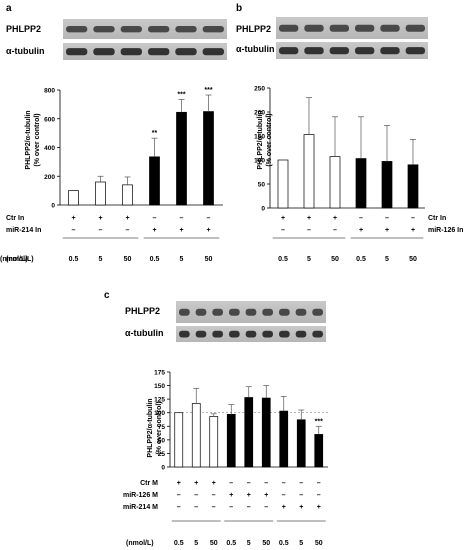 The width and height of the screenshot is (475, 550). What do you see at coordinates (28, 139) in the screenshot?
I see `panel-a-ylabel: PHLPP2/α-tubulin` at bounding box center [28, 139].